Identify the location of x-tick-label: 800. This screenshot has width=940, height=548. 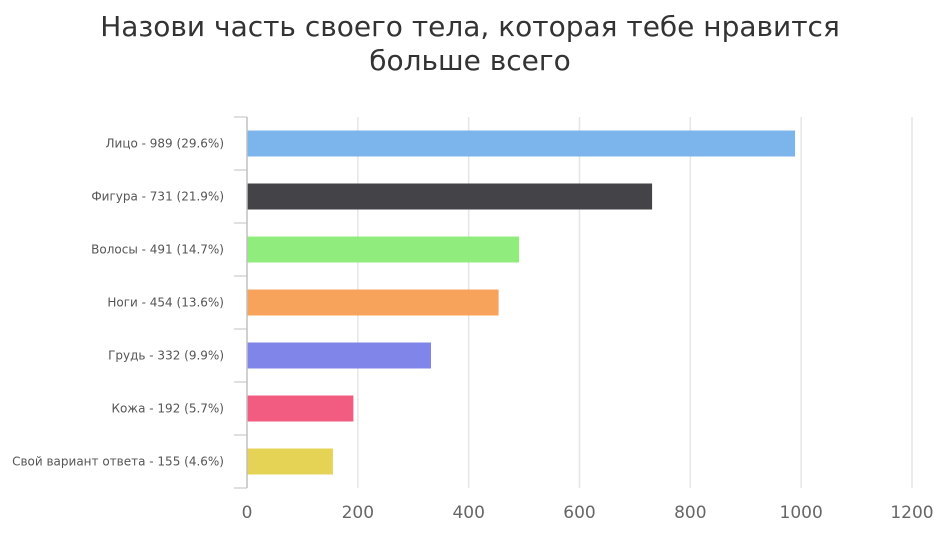
(690, 513).